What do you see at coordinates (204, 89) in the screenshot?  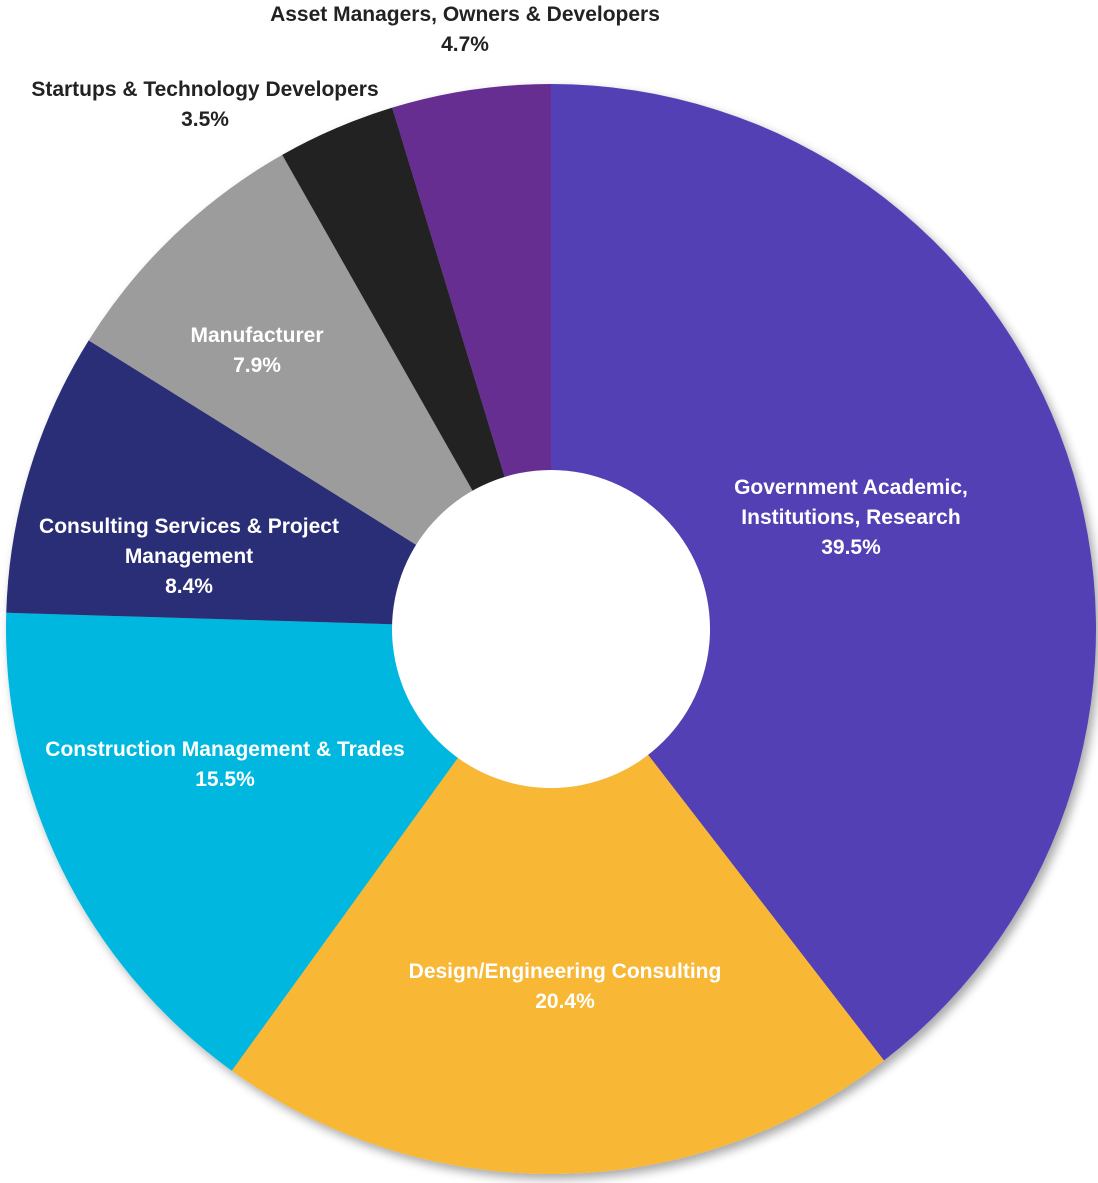 I see `slice-label-line: Startups & Technology Developers` at bounding box center [204, 89].